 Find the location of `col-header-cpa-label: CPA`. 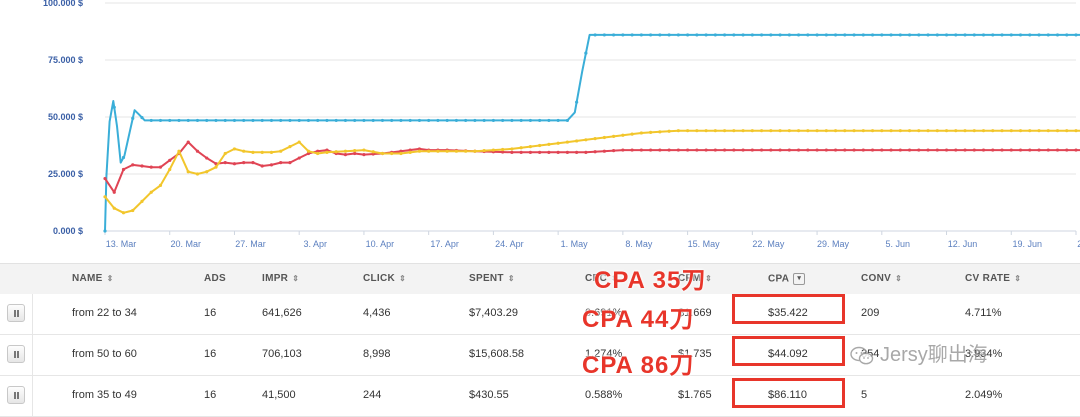

col-header-cpa-label: CPA is located at coordinates (779, 279).